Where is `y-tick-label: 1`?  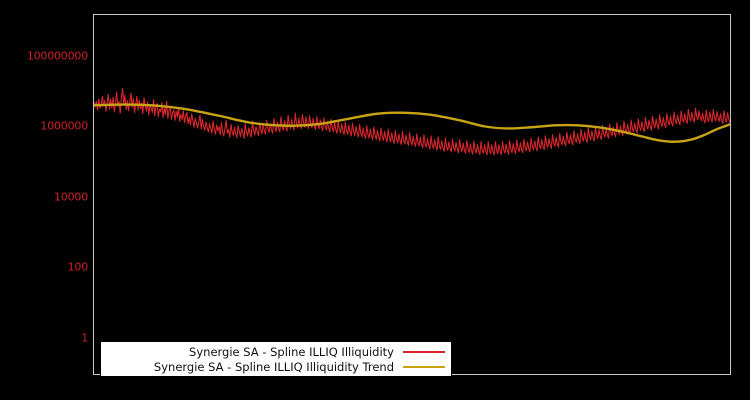 y-tick-label: 1 is located at coordinates (84, 338).